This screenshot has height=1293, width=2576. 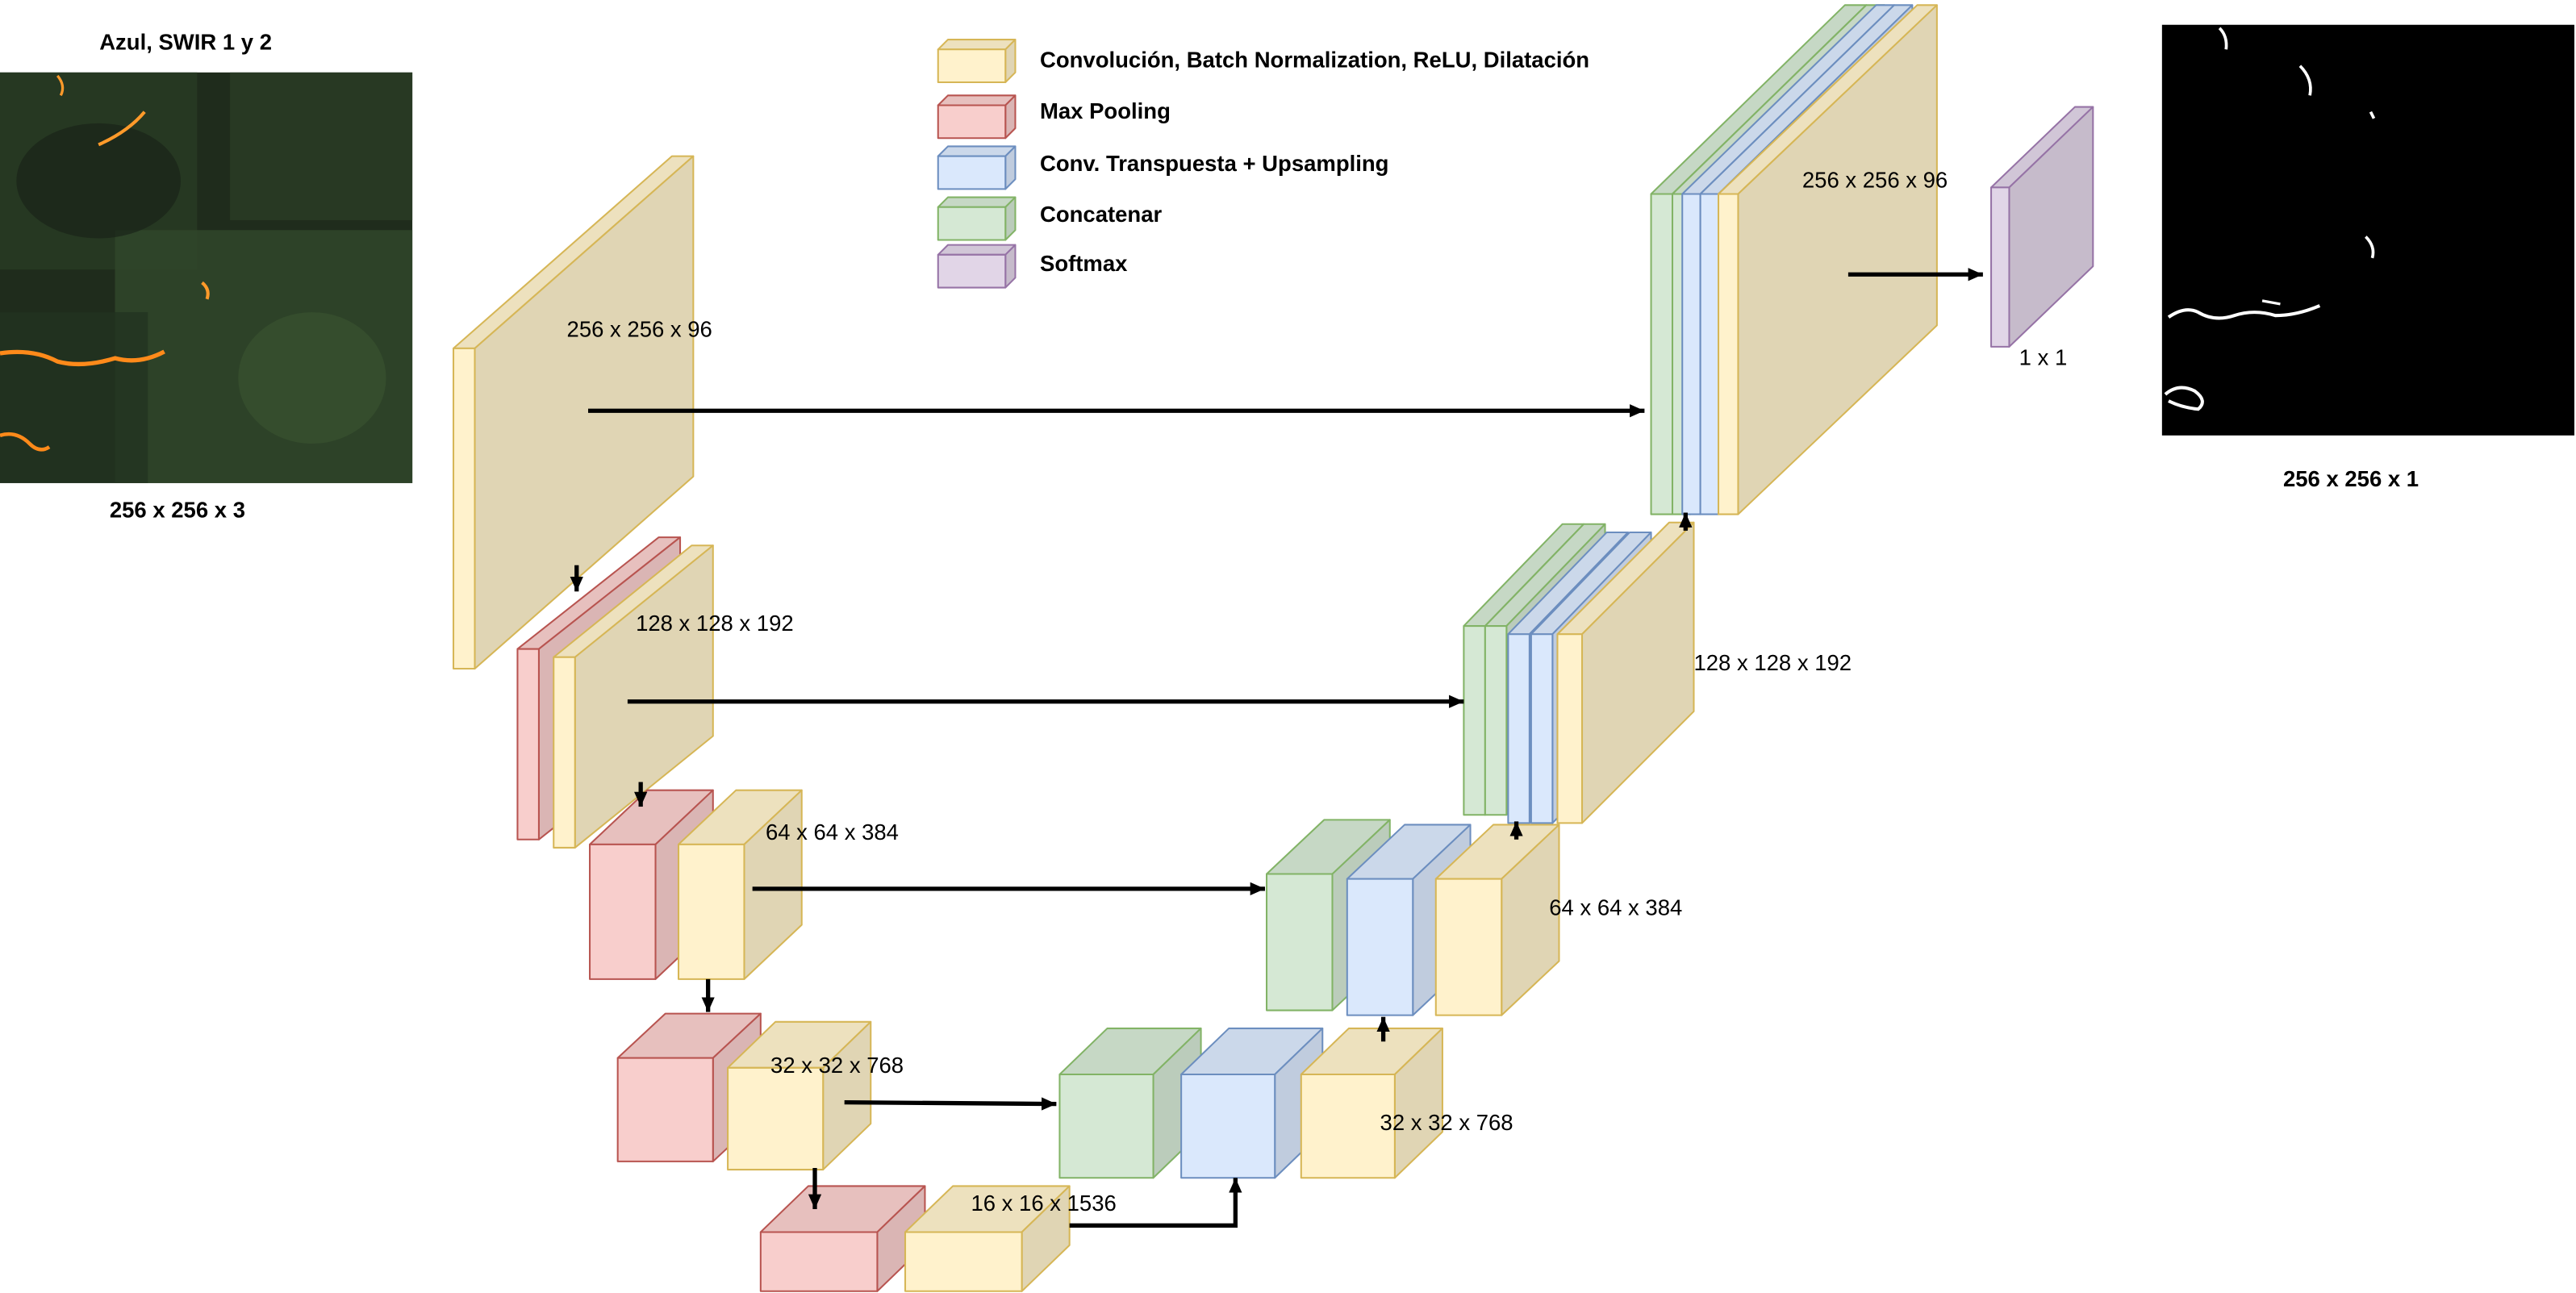 I want to click on softmax-block, so click(x=2042, y=227).